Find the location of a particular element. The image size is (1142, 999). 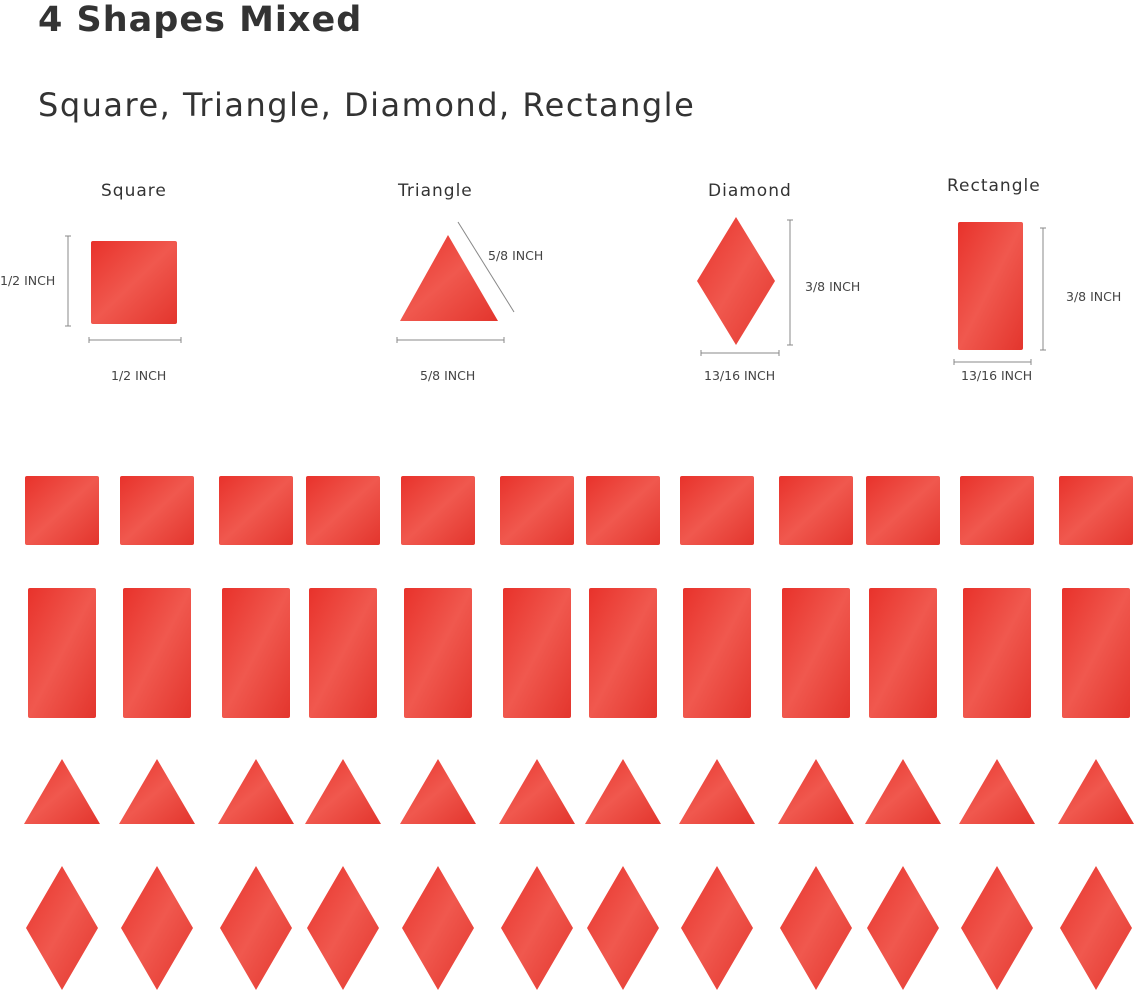

diamond-width-line is located at coordinates (740, 353).